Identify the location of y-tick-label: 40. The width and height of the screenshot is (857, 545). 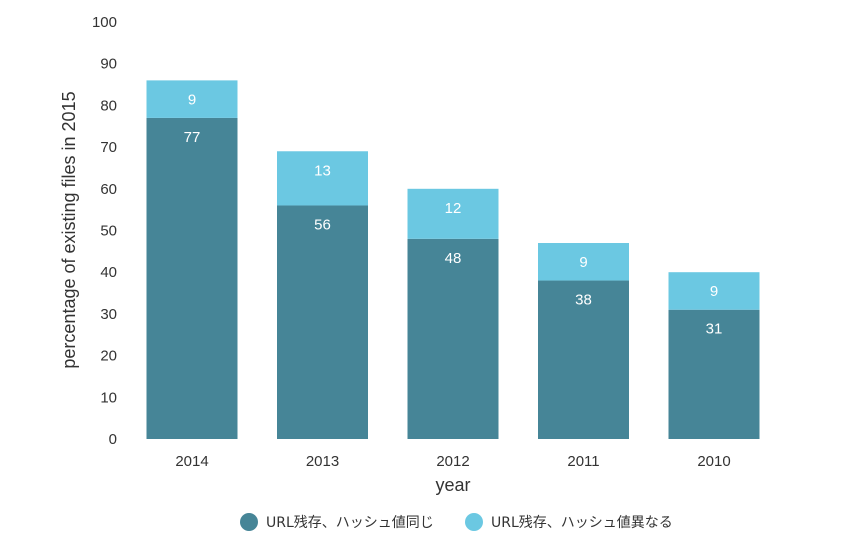
(108, 272).